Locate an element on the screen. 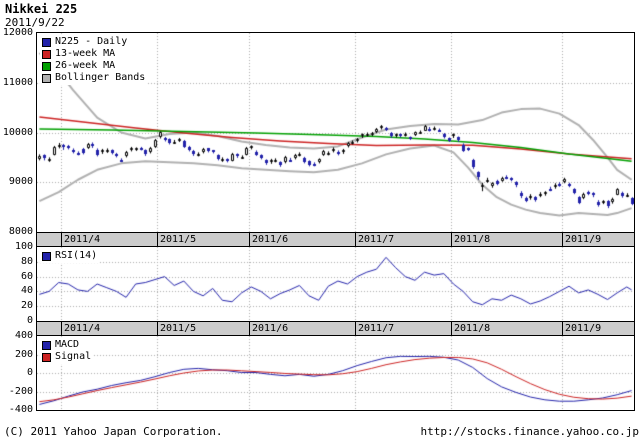 This screenshot has width=641, height=439. legend-item: 26-week MA is located at coordinates (93, 66).